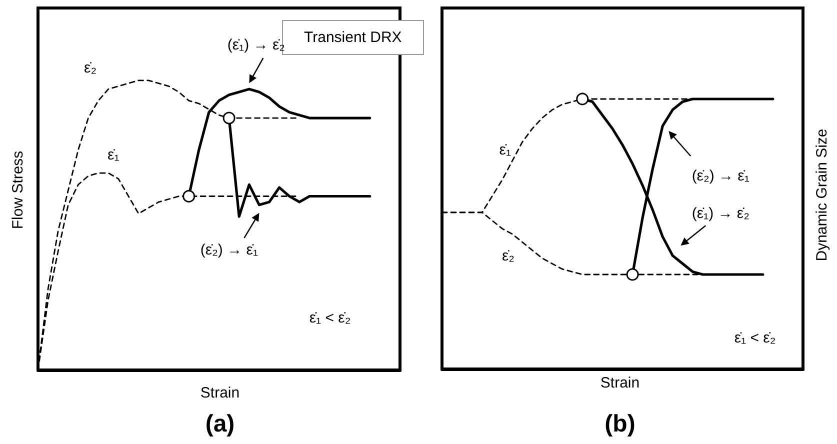 The height and width of the screenshot is (444, 837). I want to click on y-axis-title: Dynamic Grain Size, so click(822, 195).